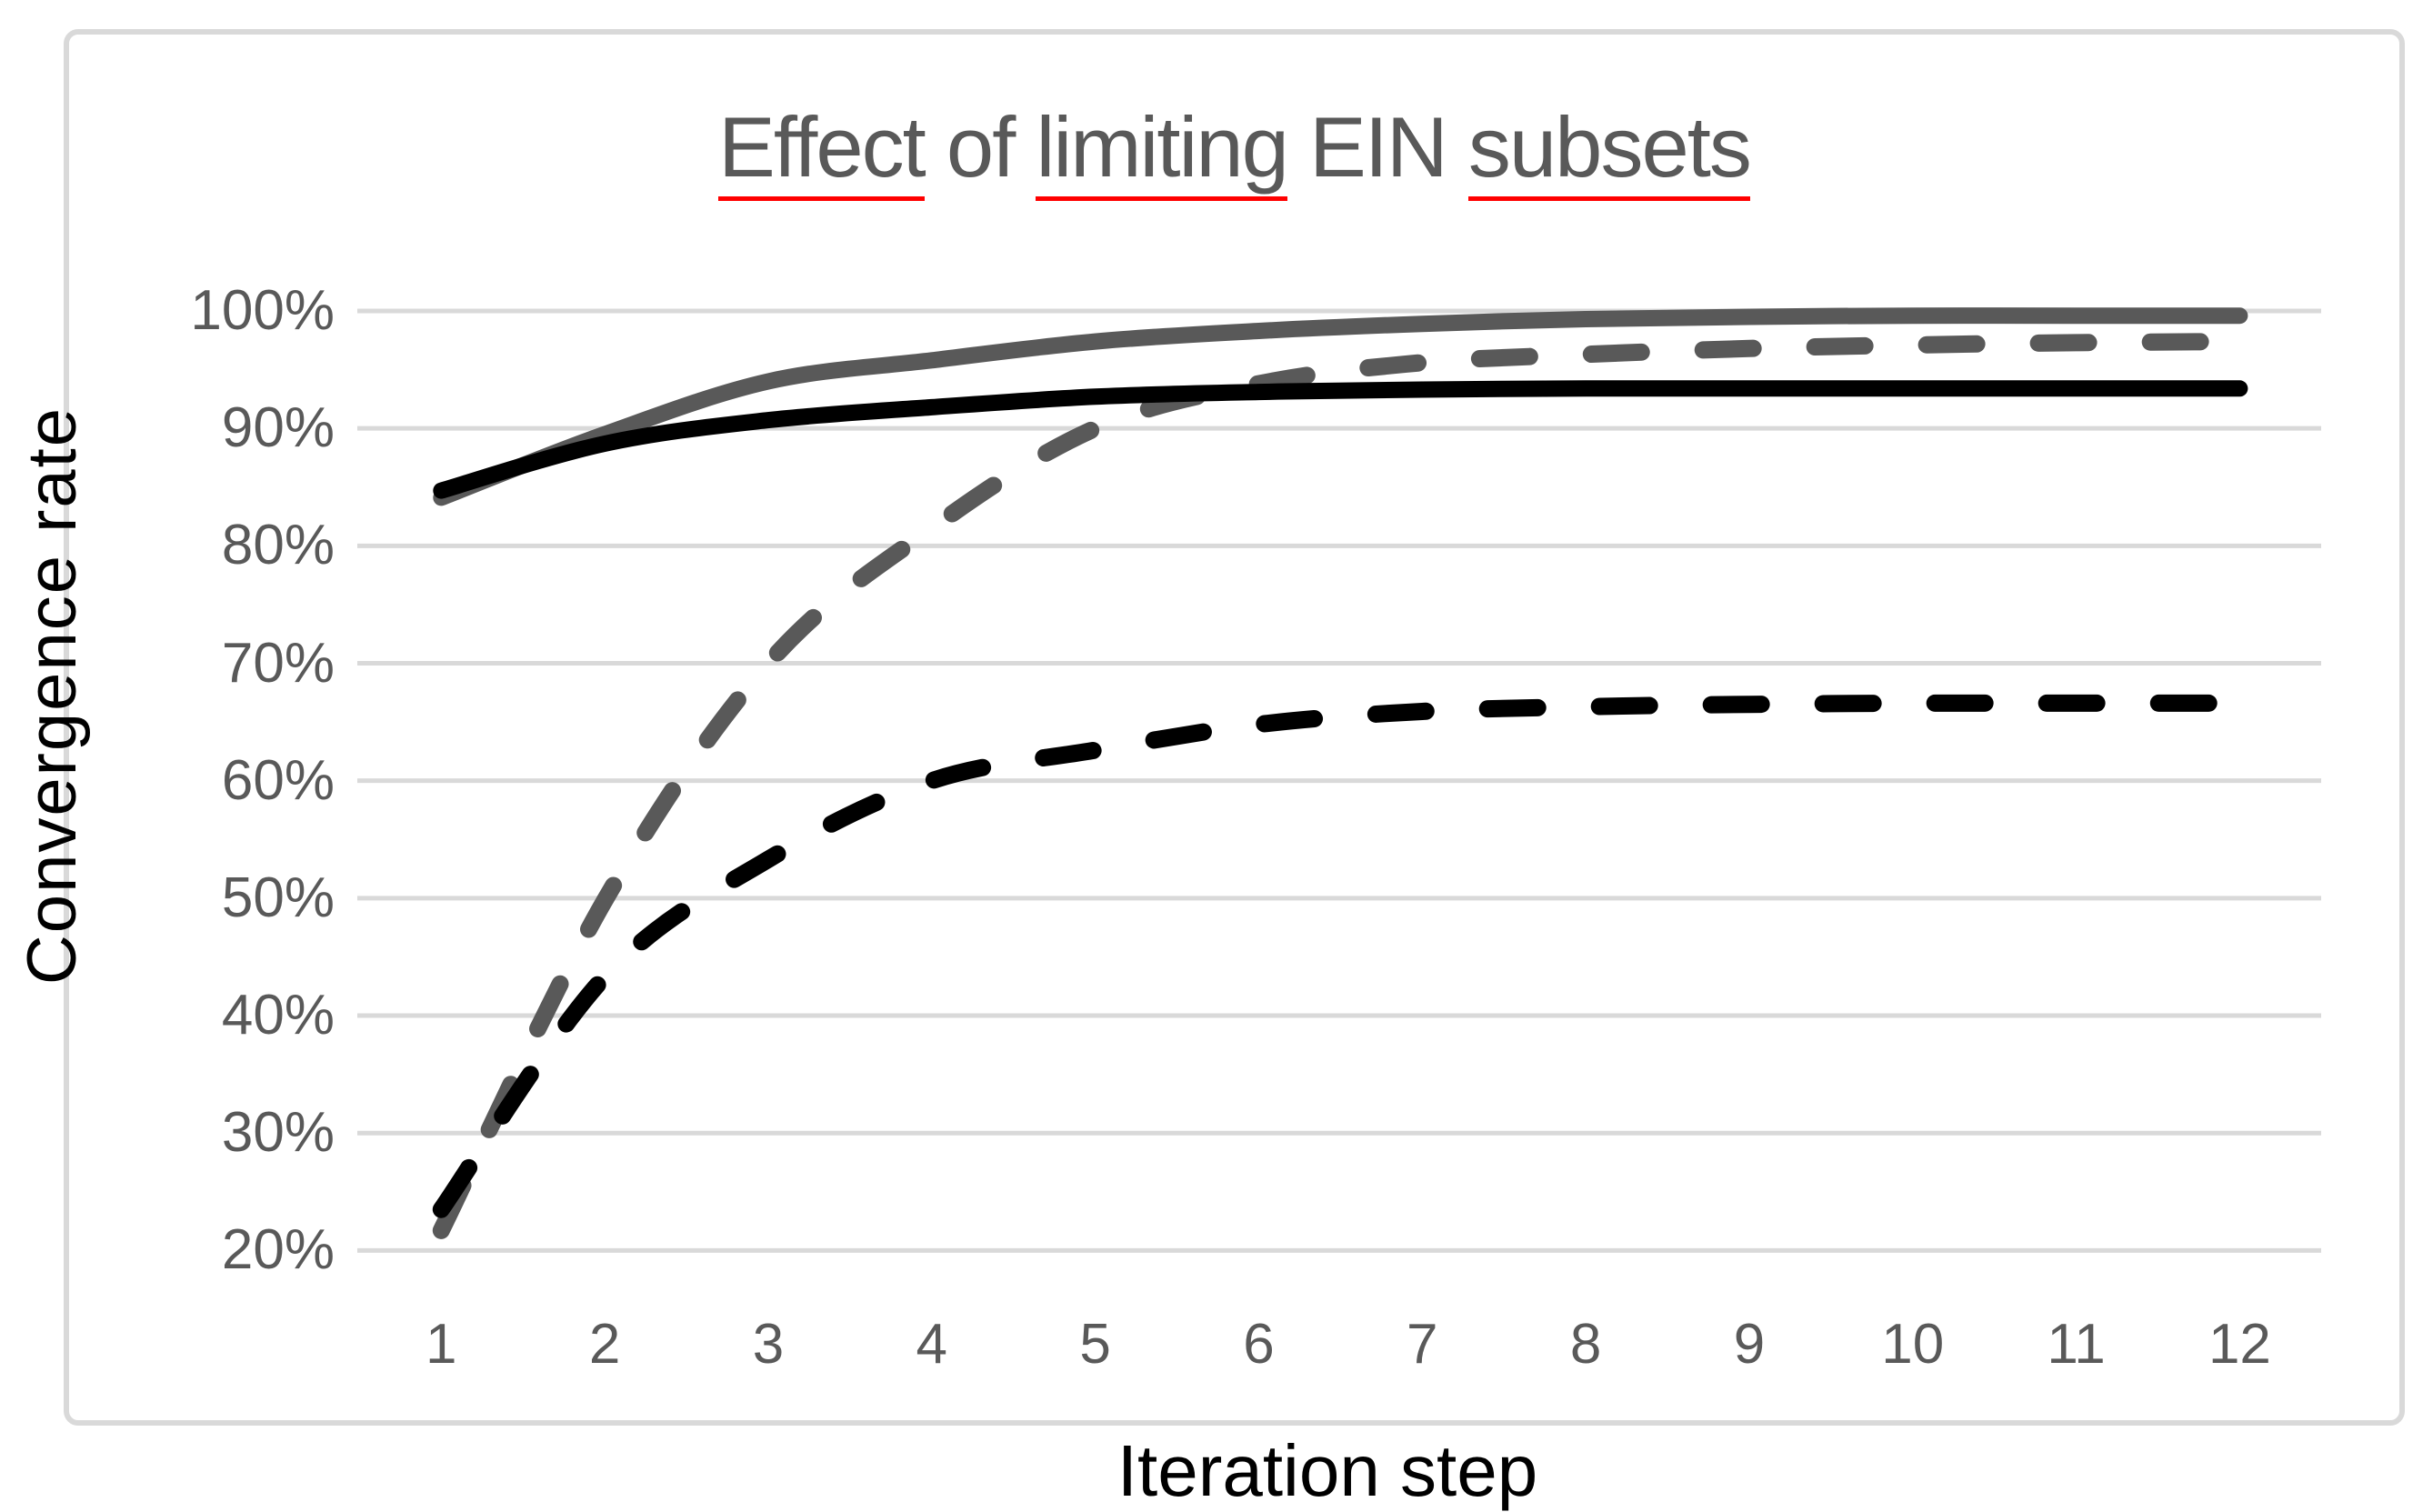 The width and height of the screenshot is (2433, 1512). I want to click on title-word-underlined: Effect, so click(822, 150).